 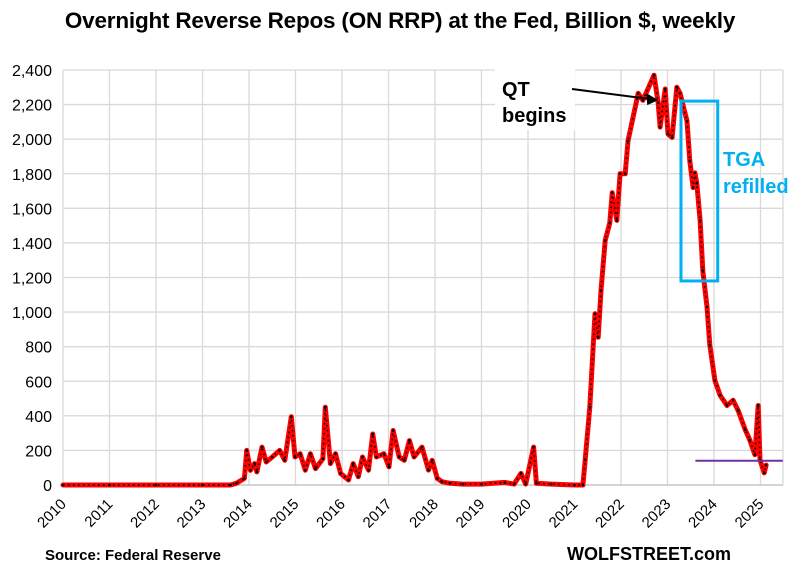 I want to click on x-tick-label: 2016, so click(x=331, y=514).